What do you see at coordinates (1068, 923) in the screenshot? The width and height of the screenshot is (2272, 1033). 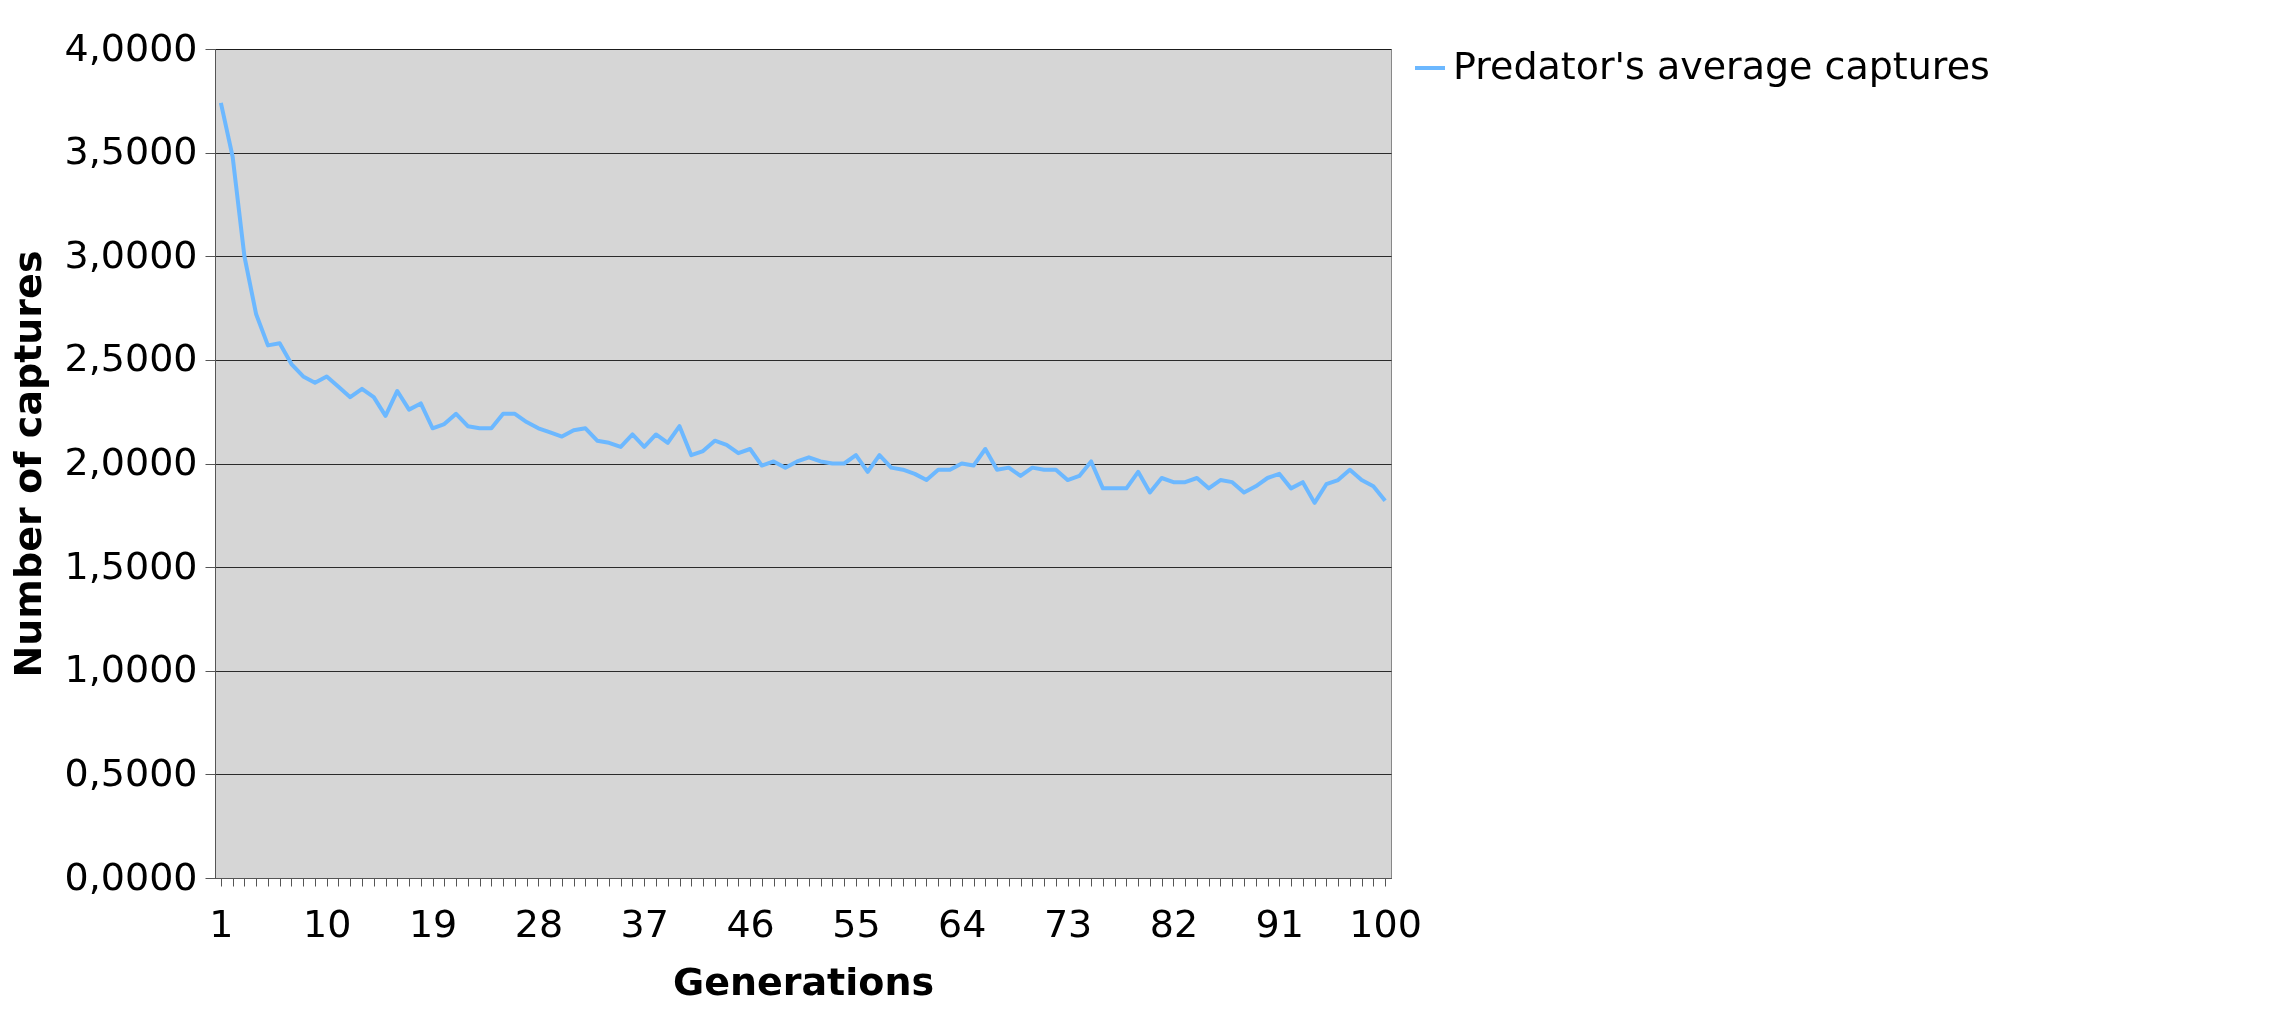 I see `x-tick-label: 73` at bounding box center [1068, 923].